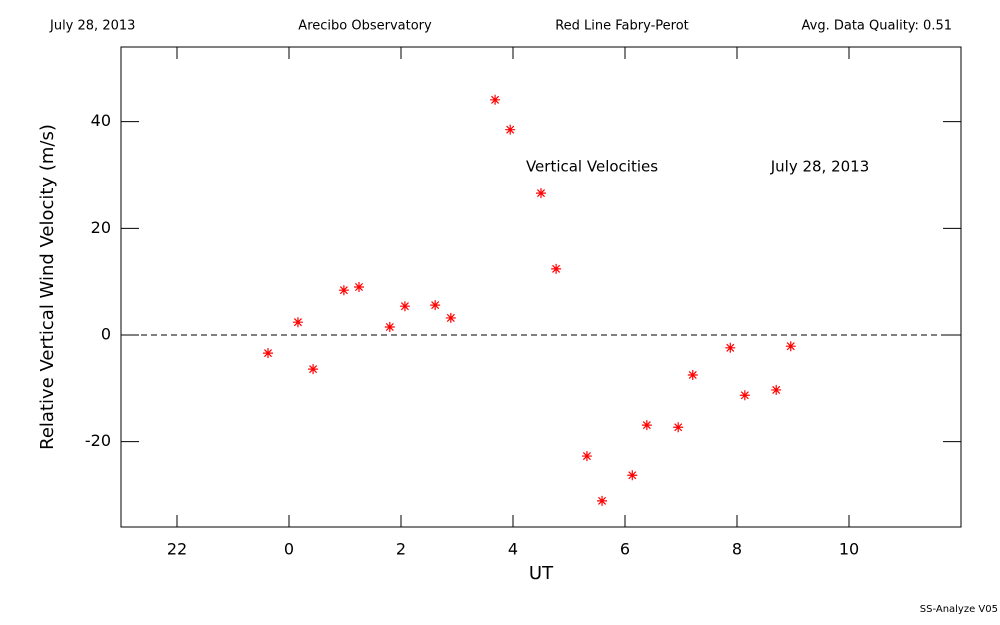  What do you see at coordinates (365, 26) in the screenshot?
I see `header-site: Arecibo Observatory` at bounding box center [365, 26].